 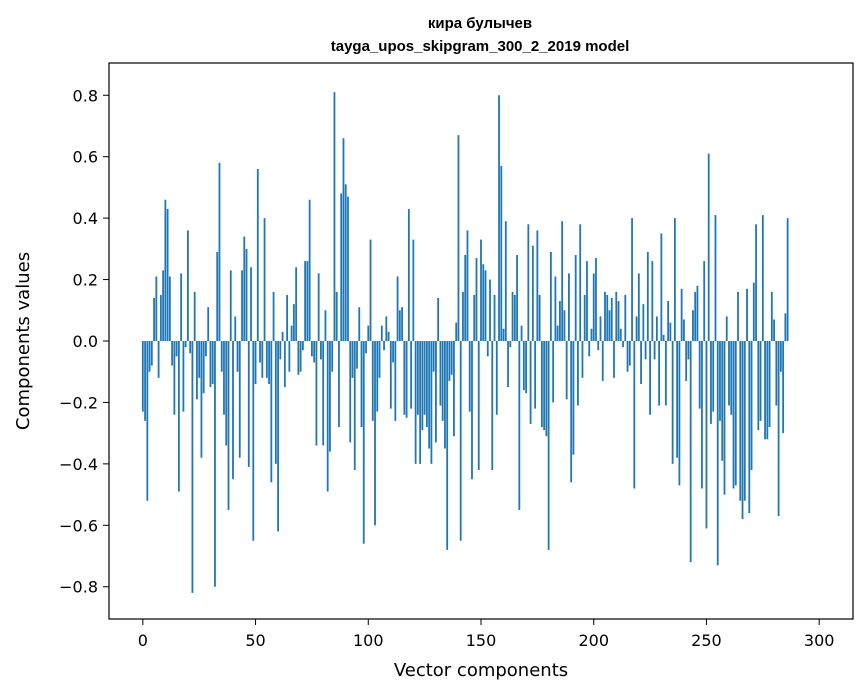 What do you see at coordinates (593, 640) in the screenshot?
I see `x-tick-label: 200` at bounding box center [593, 640].